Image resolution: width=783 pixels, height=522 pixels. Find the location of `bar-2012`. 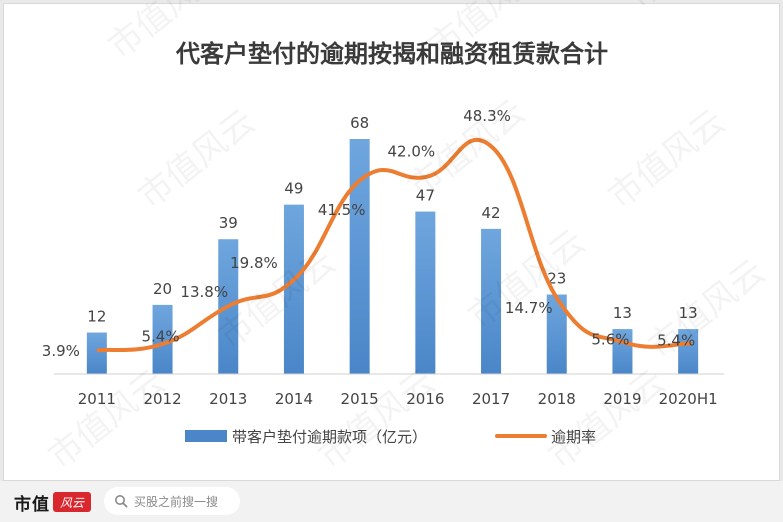

bar-2012 is located at coordinates (162, 339).